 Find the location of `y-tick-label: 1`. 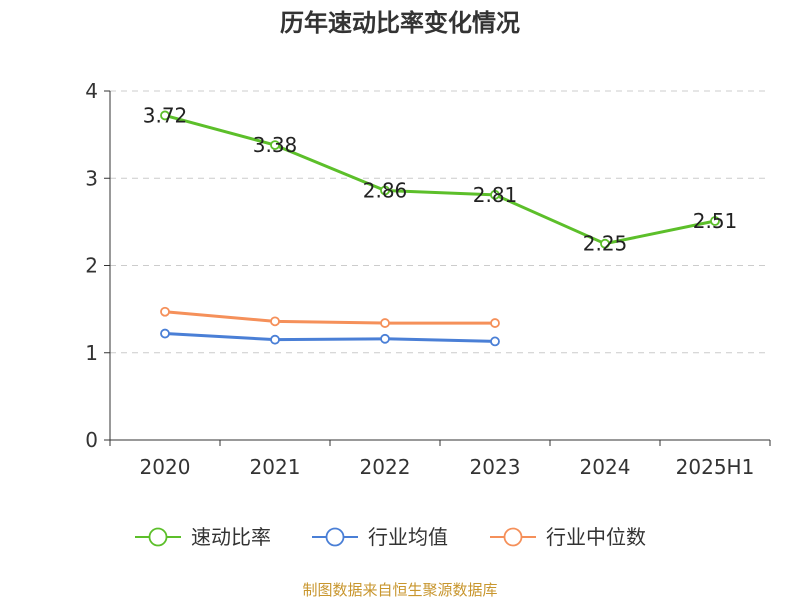

y-tick-label: 1 is located at coordinates (91, 353).